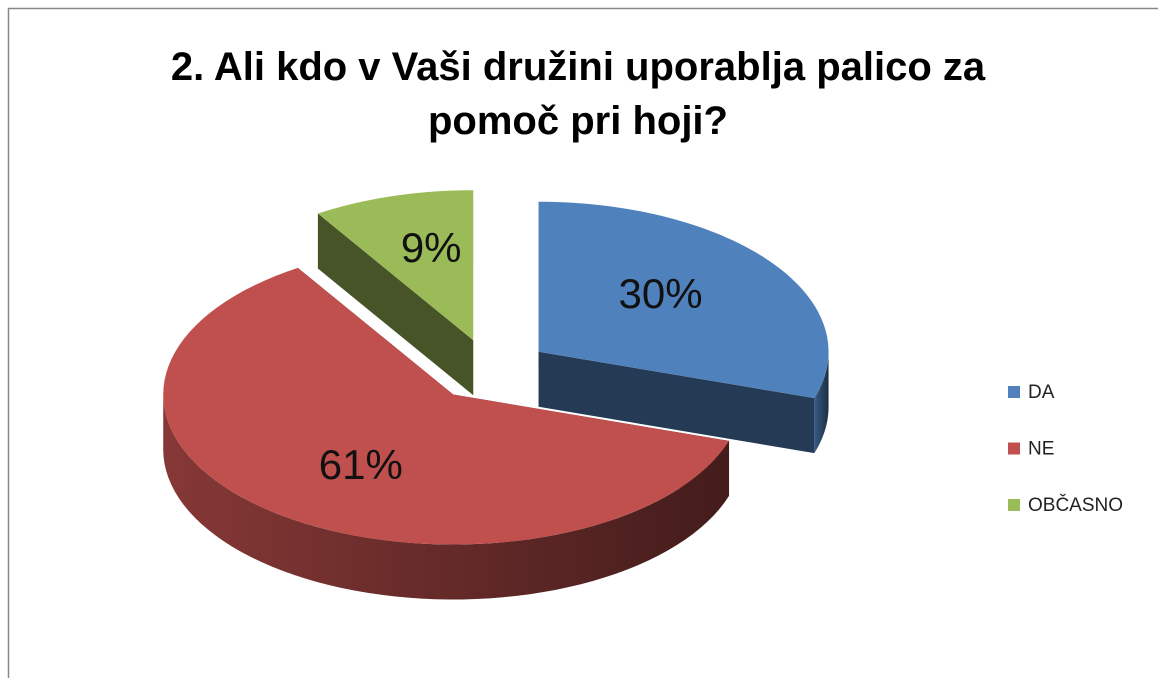 This screenshot has height=678, width=1158. Describe the element at coordinates (1041, 392) in the screenshot. I see `legend-label: DA` at that location.